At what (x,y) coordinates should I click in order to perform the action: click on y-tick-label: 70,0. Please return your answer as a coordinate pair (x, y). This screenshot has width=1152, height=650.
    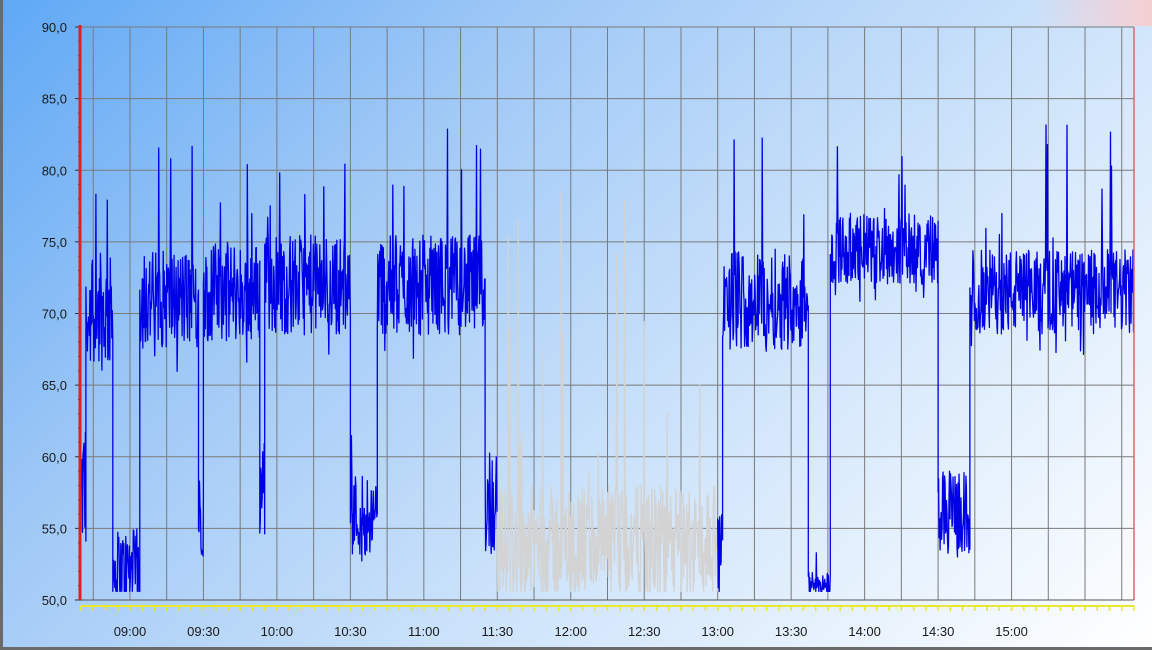
    Looking at the image, I should click on (54, 314).